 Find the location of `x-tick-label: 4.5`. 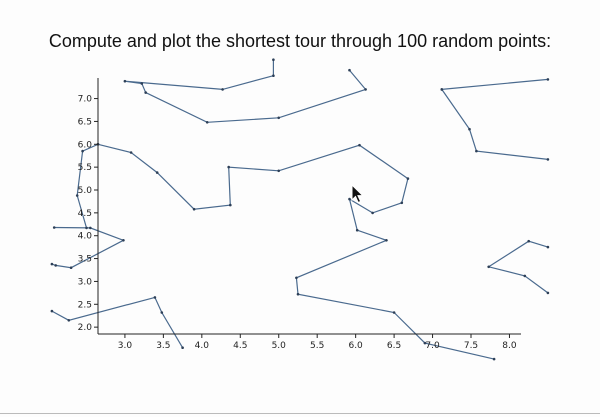

x-tick-label: 4.5 is located at coordinates (240, 346).